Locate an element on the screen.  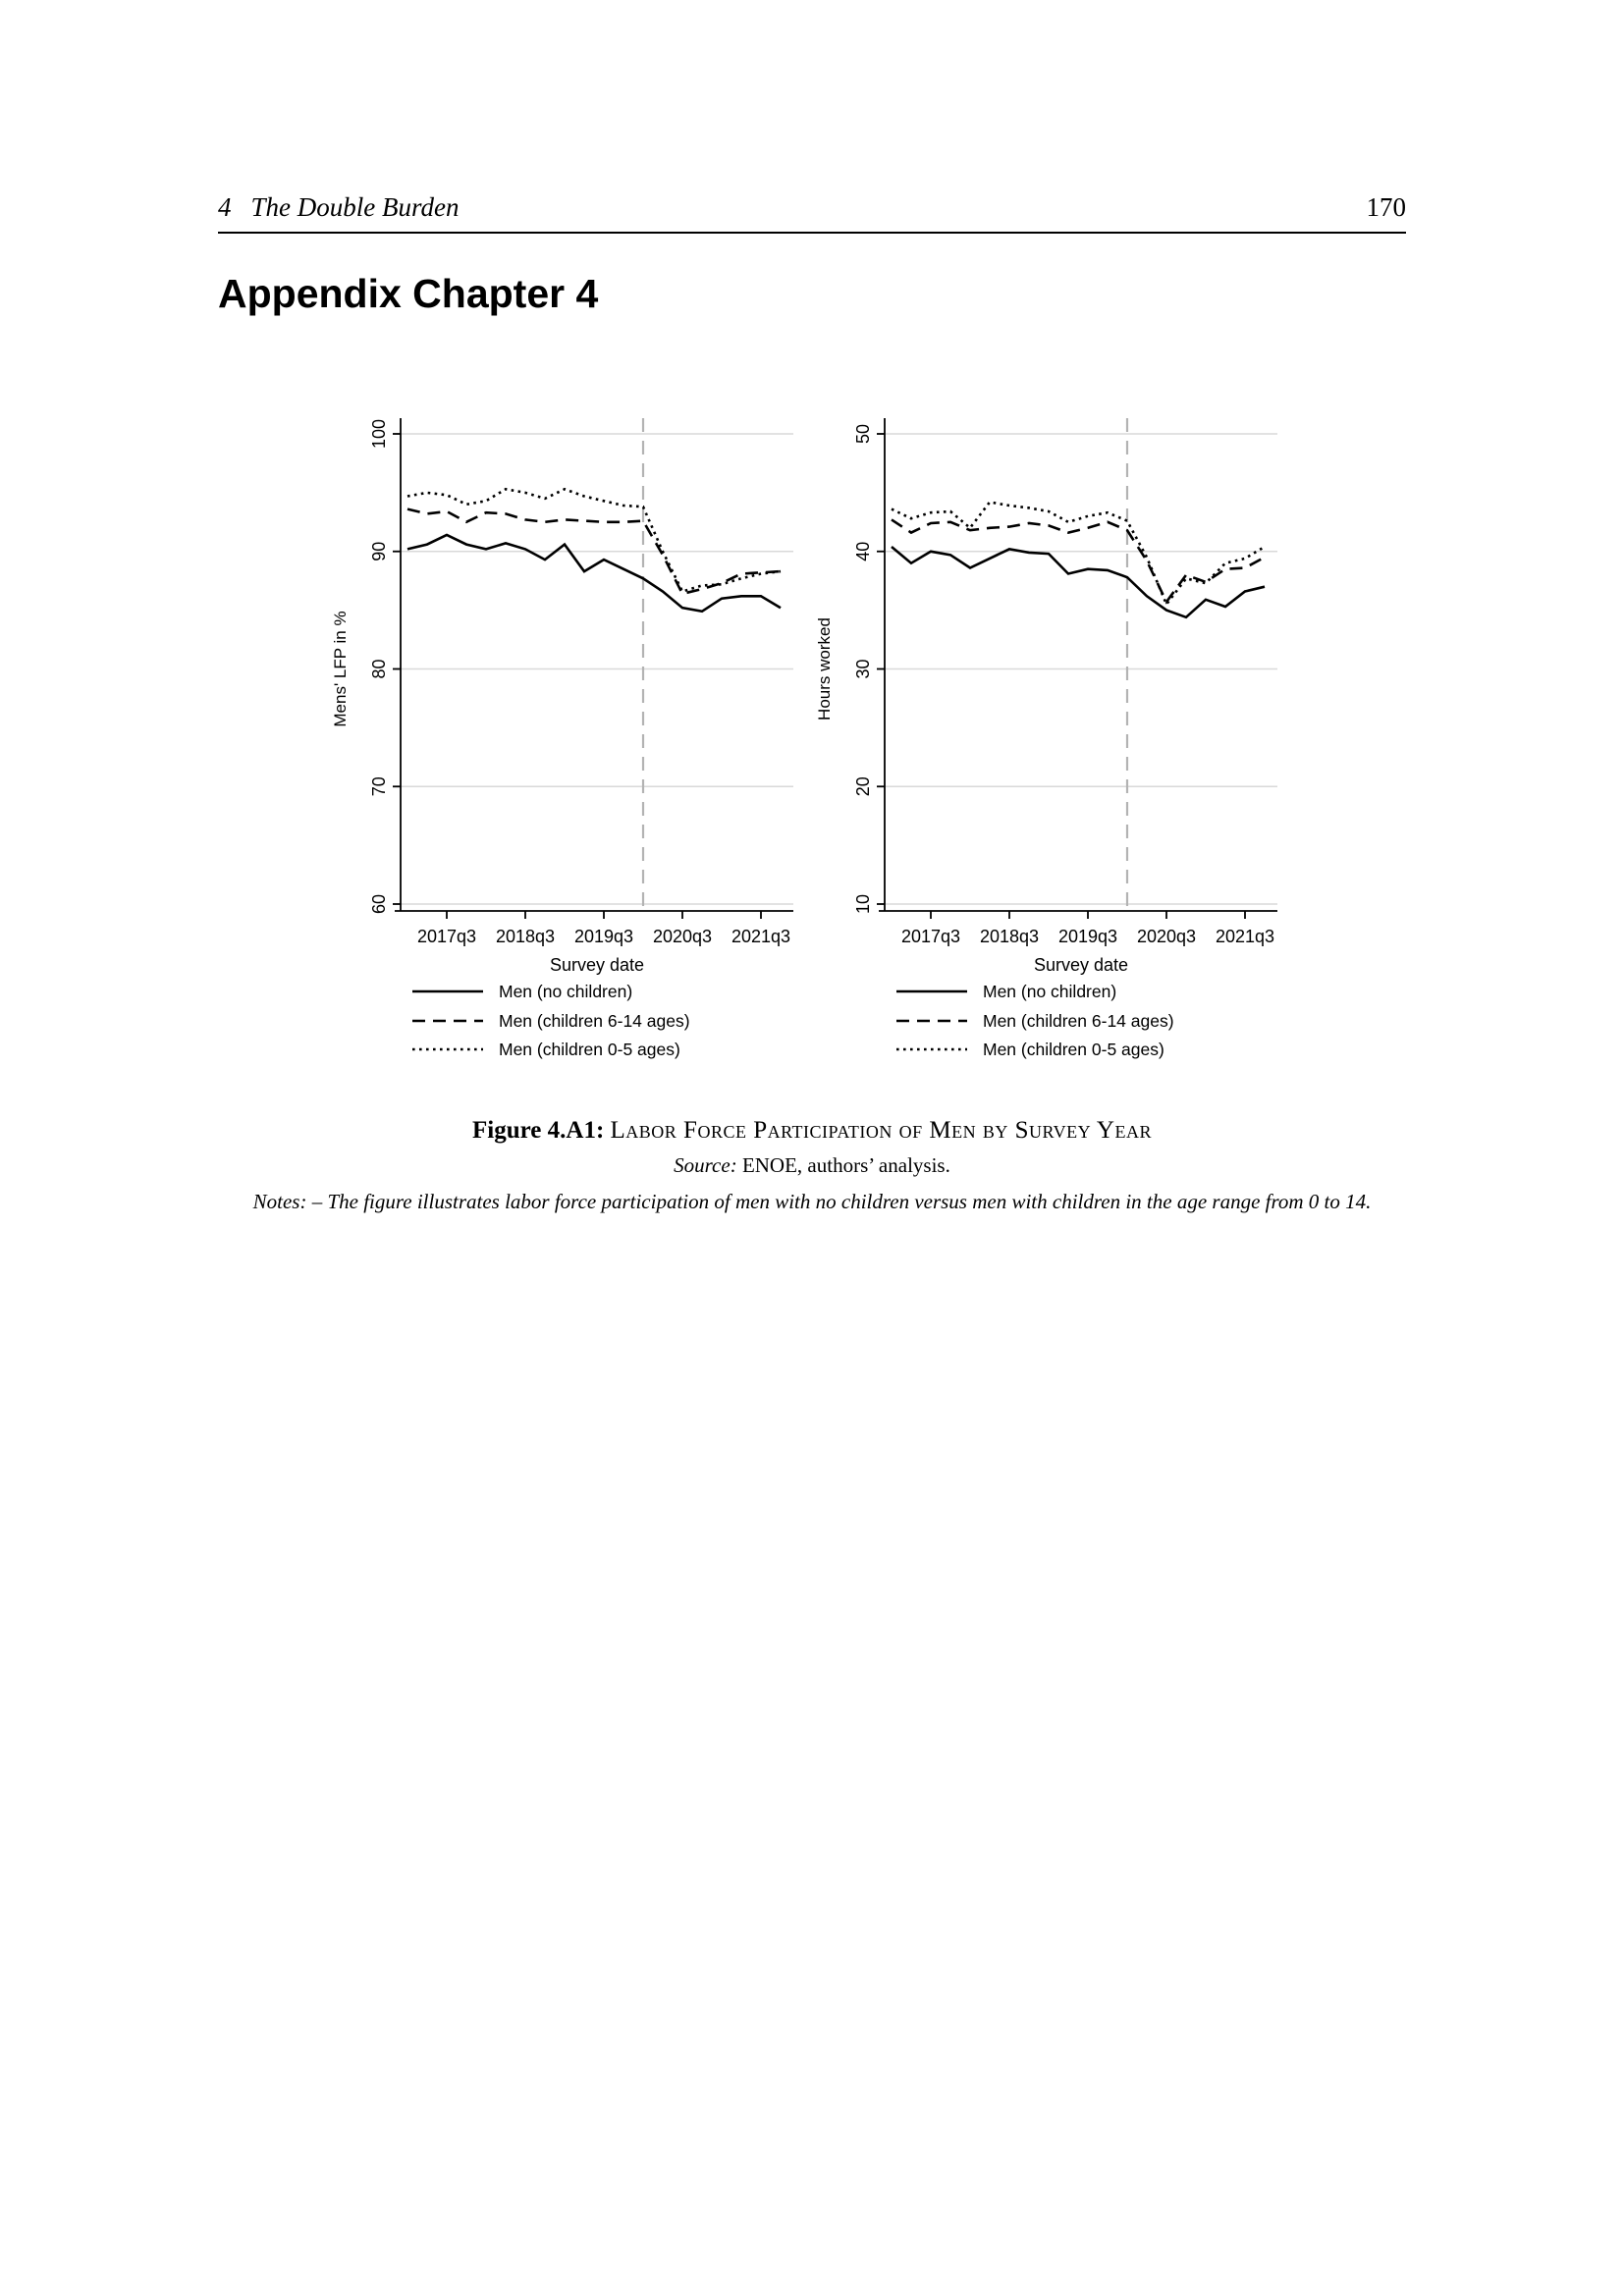
section-number: 4 is located at coordinates (225, 207).